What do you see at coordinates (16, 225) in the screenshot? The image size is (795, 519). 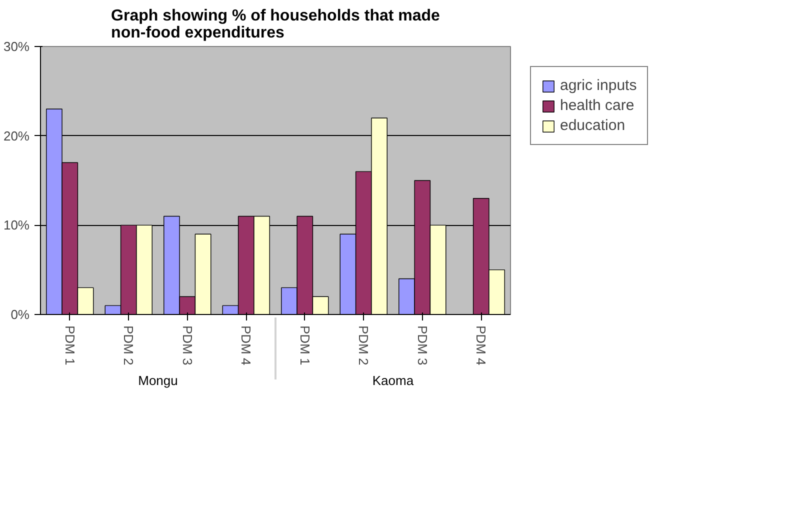 I see `y-tick-label: 10%` at bounding box center [16, 225].